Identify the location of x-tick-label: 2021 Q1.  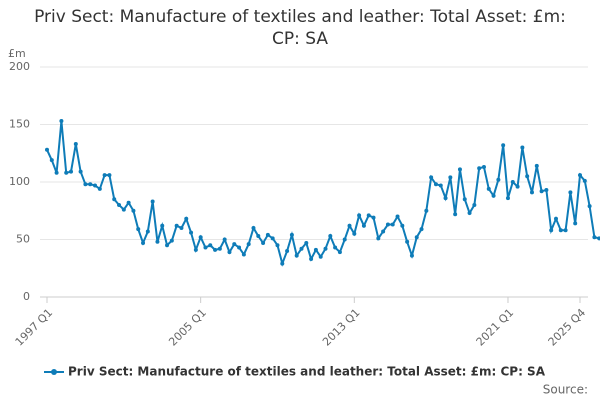
(495, 327).